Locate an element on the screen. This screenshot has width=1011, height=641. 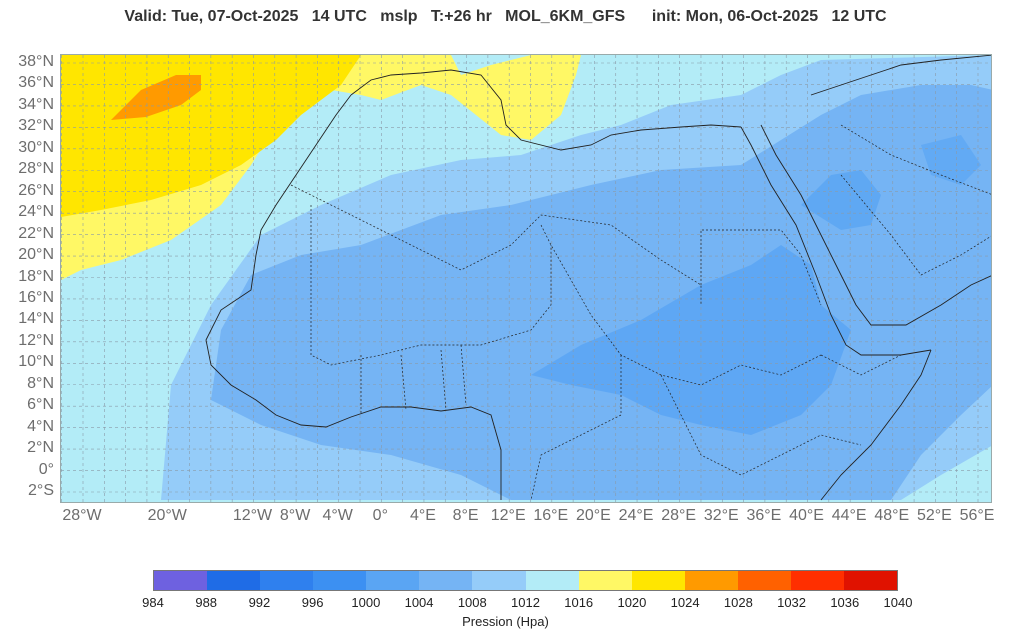
latitude-label: 10°N is located at coordinates (36, 362).